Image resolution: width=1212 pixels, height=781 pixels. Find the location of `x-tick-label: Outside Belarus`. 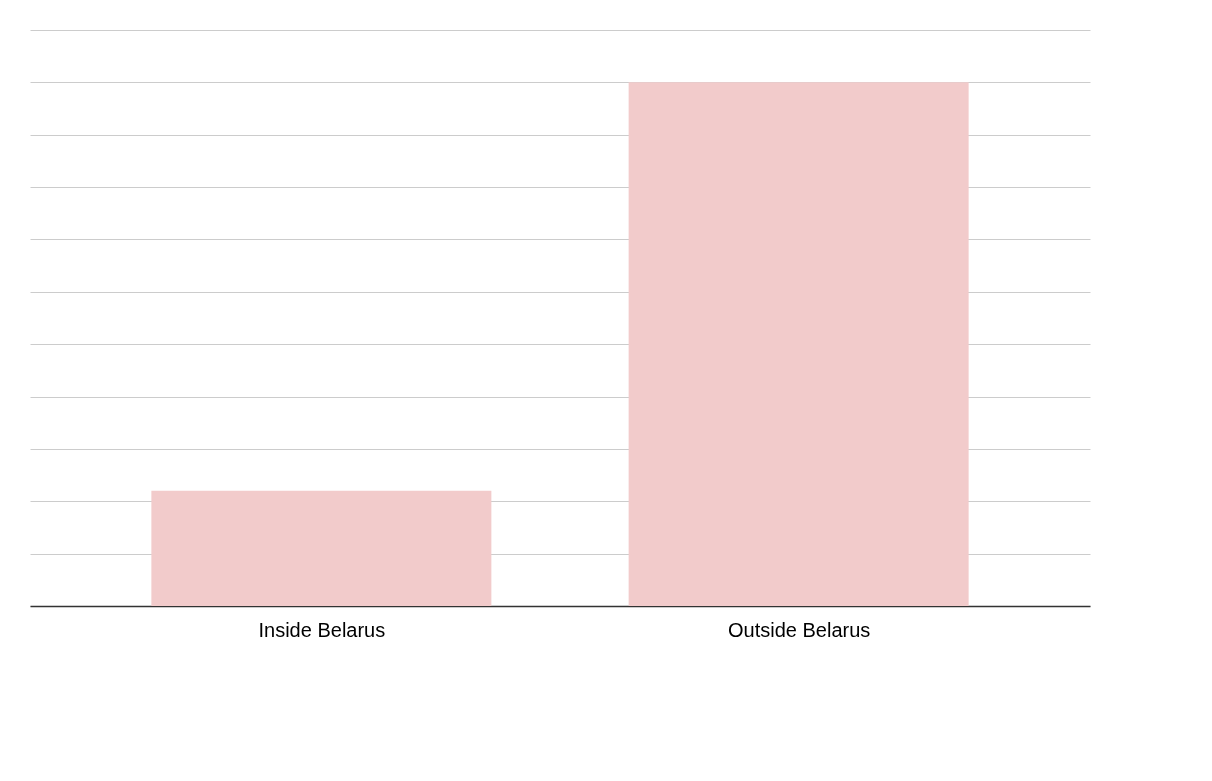

x-tick-label: Outside Belarus is located at coordinates (799, 629).